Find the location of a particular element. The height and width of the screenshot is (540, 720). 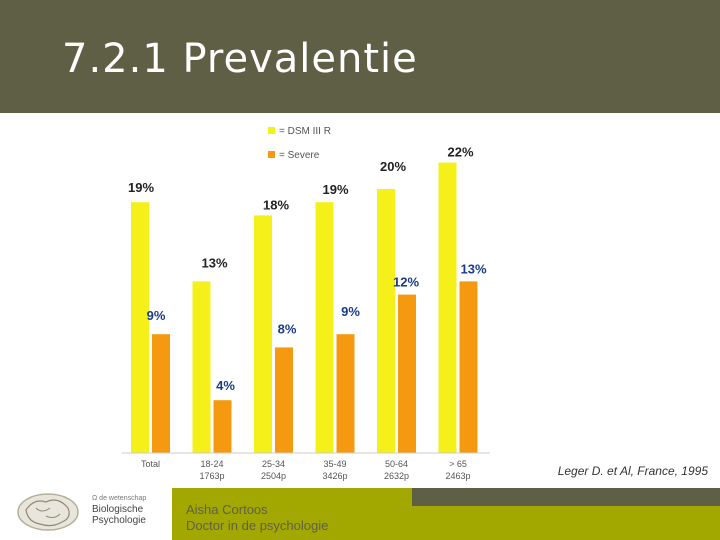

footer-accent-strip is located at coordinates (566, 497).